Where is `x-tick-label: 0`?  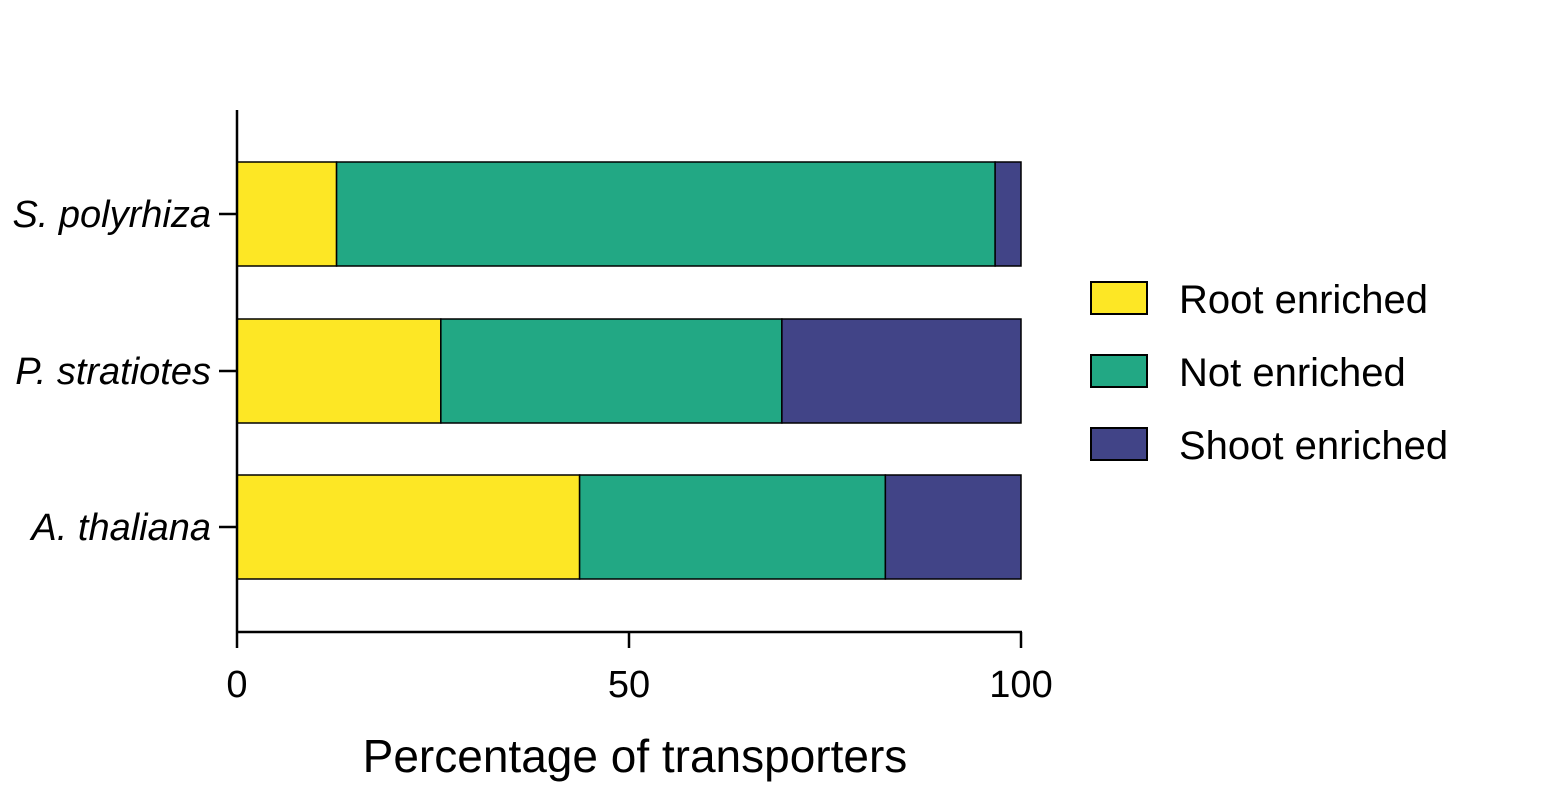
x-tick-label: 0 is located at coordinates (236, 685).